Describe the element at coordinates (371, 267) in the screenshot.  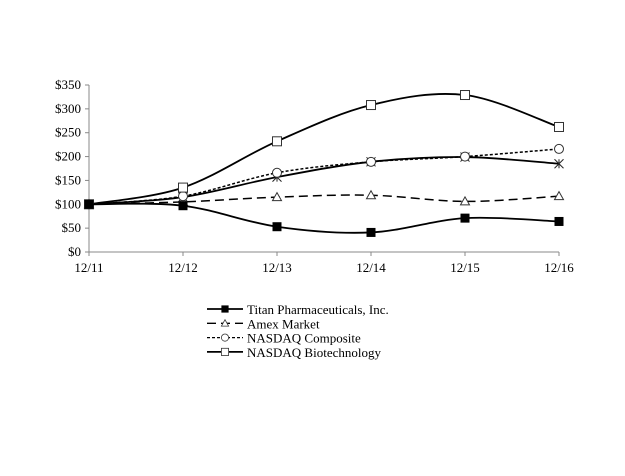
I see `x-tick-label: 12/14` at that location.